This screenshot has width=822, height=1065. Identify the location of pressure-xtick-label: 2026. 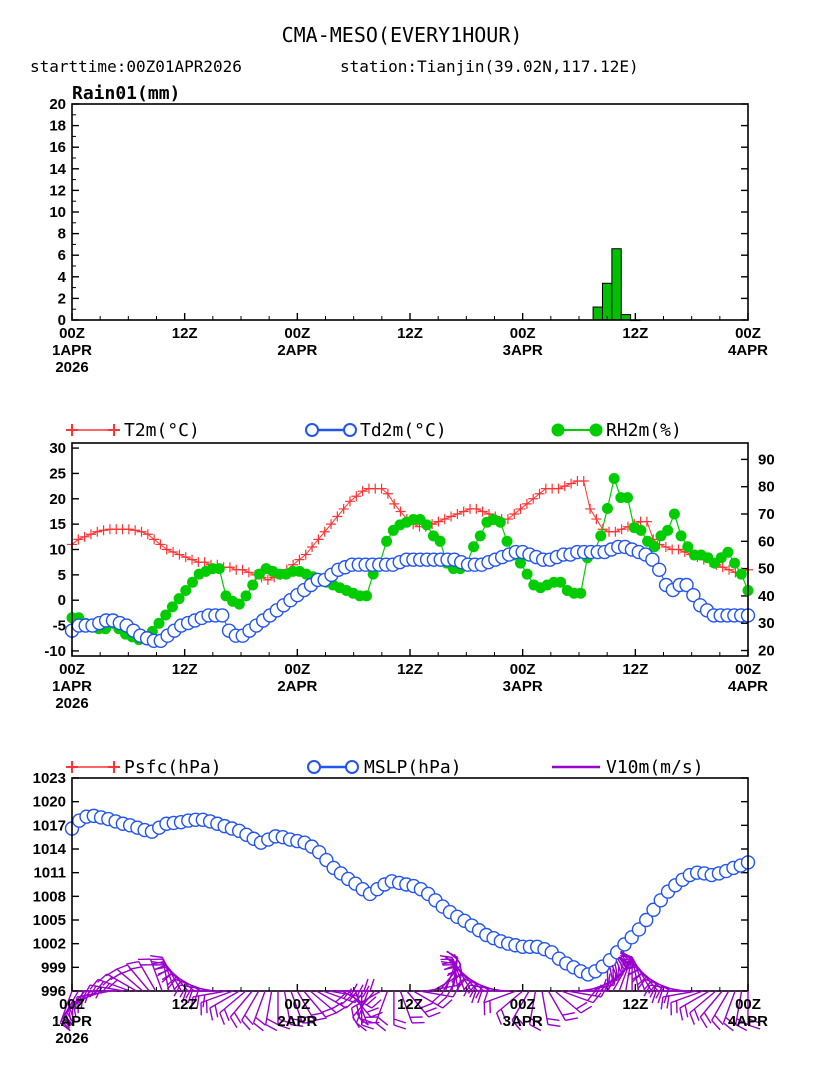
(71, 1038).